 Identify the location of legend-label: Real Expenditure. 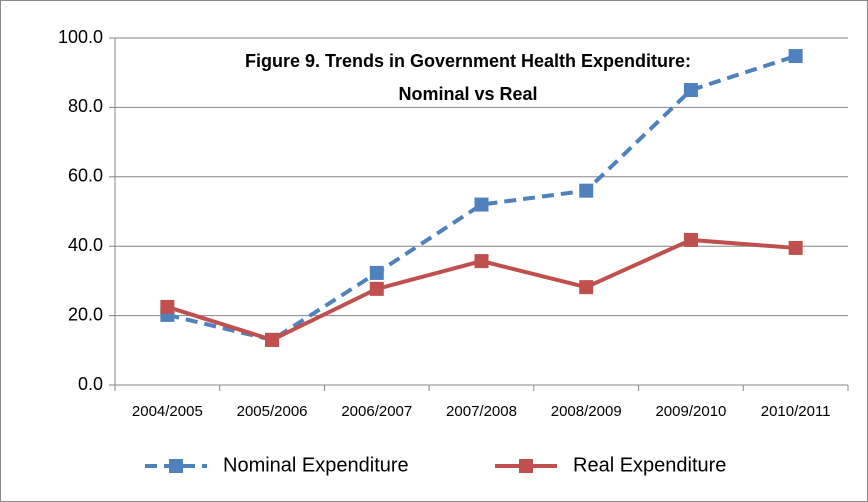
(649, 465).